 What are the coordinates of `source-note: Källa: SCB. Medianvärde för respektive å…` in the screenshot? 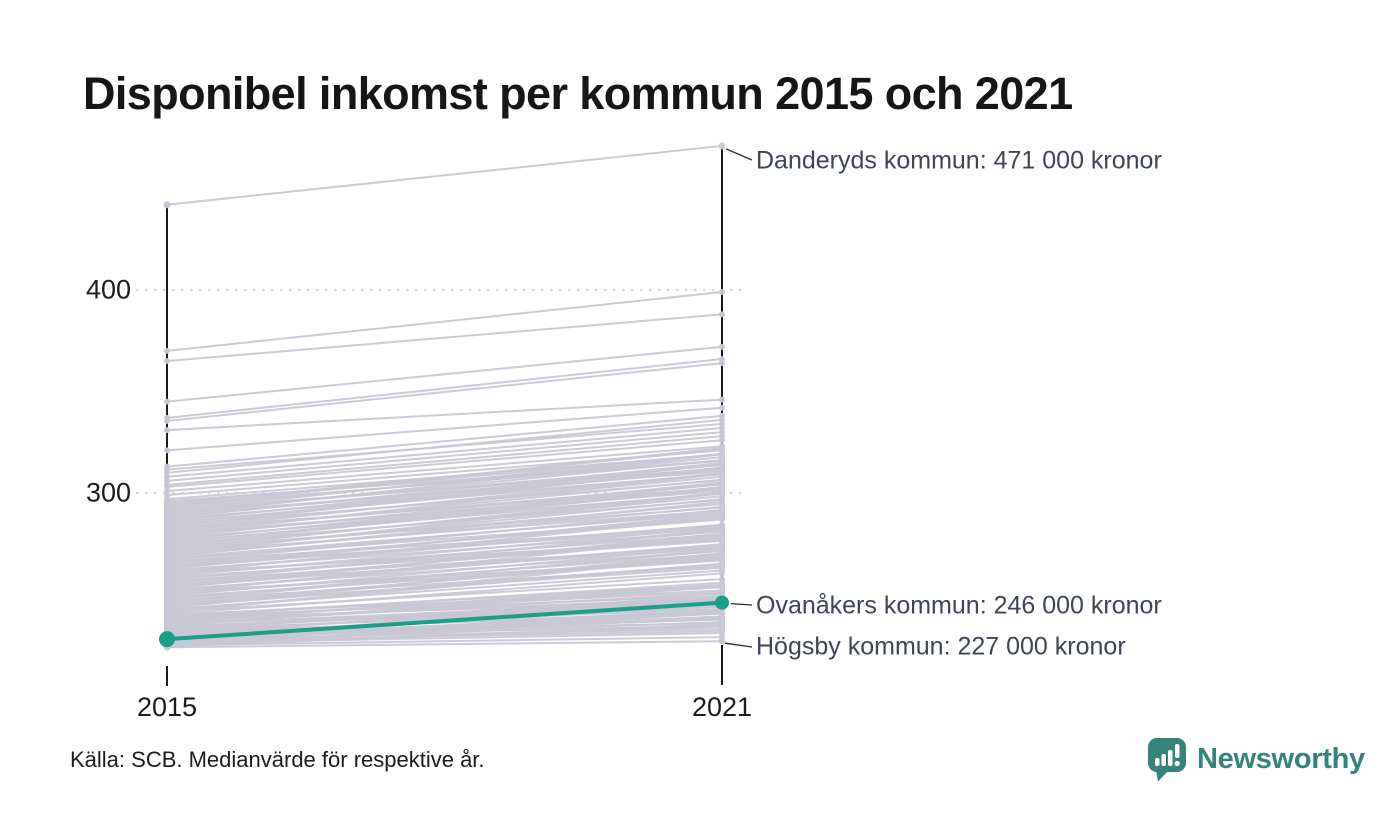 It's located at (277, 759).